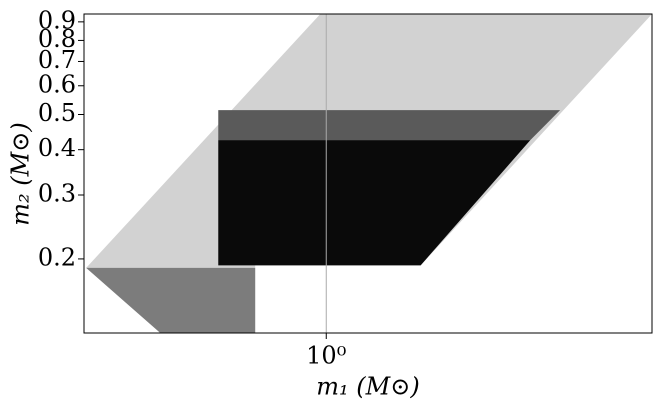 This screenshot has width=665, height=415. I want to click on y-tick-label: 0.7, so click(57, 60).